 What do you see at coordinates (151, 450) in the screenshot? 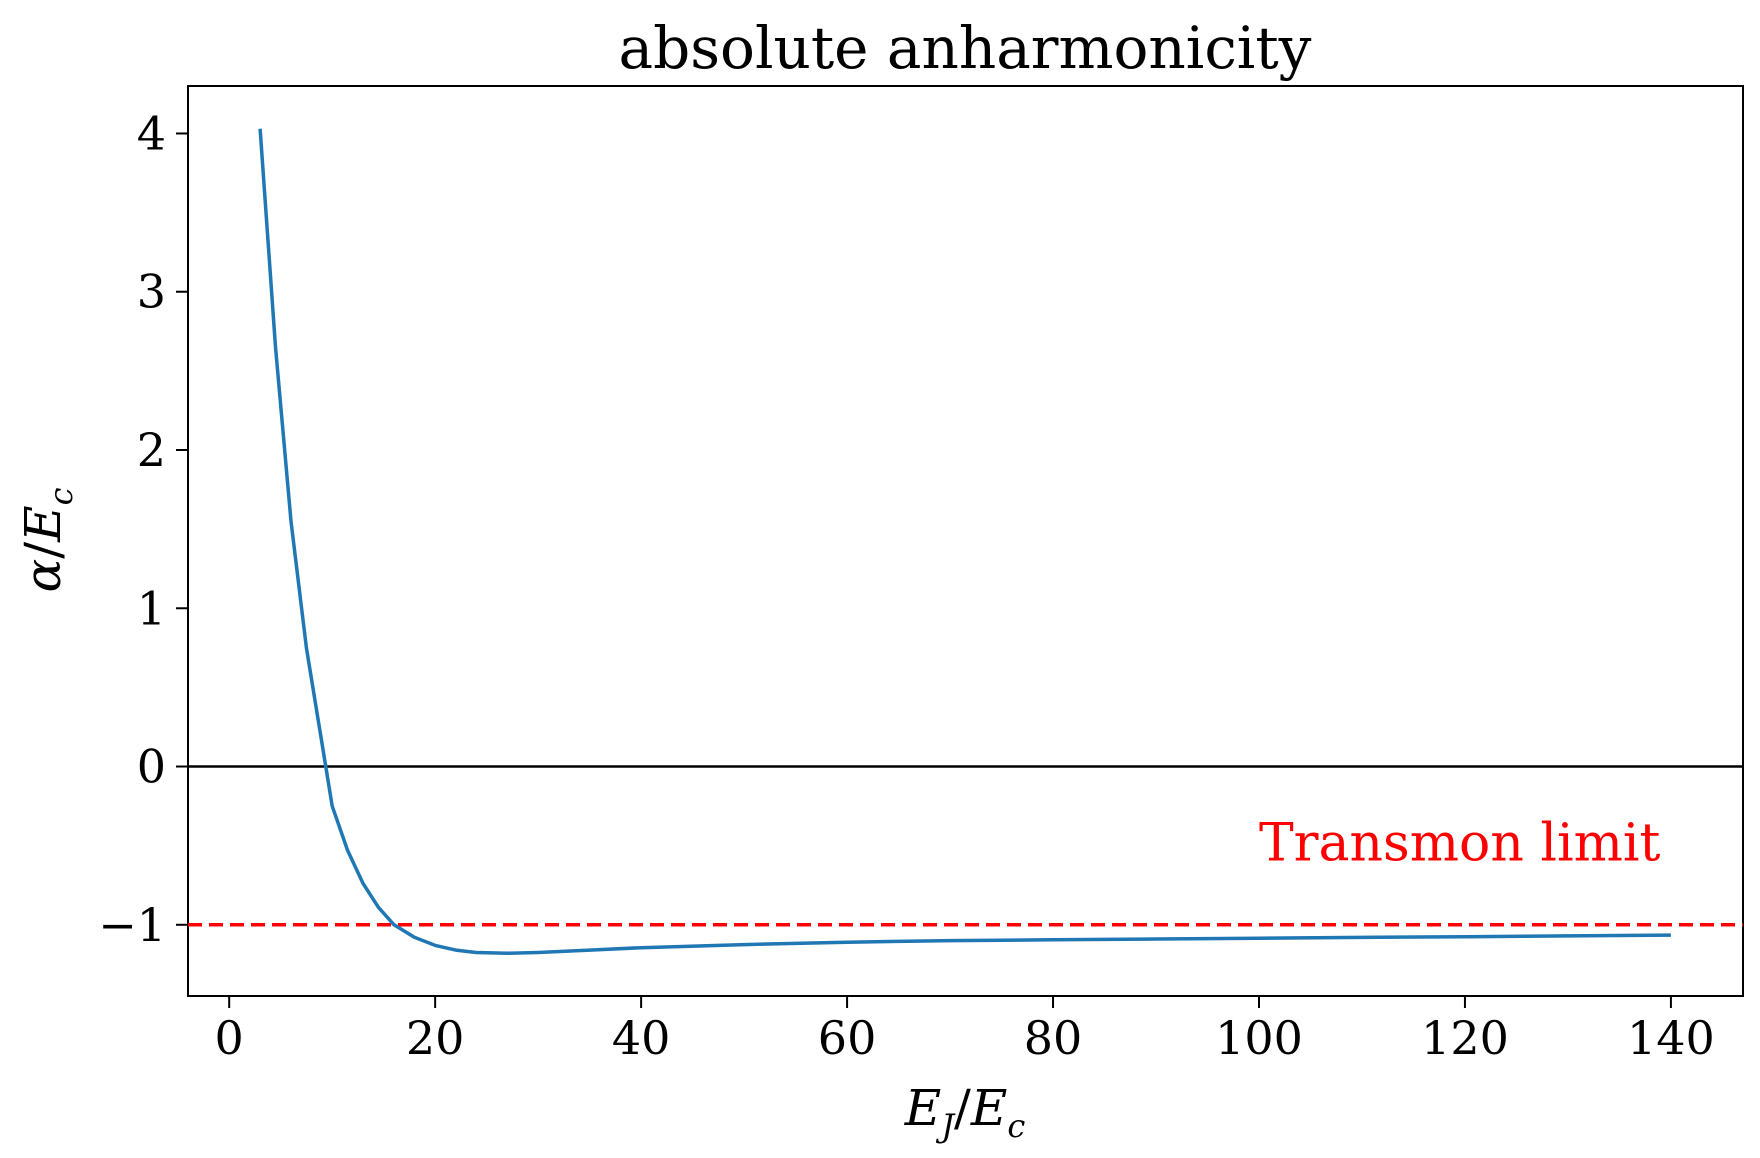
I see `y-tick-label: 2` at bounding box center [151, 450].